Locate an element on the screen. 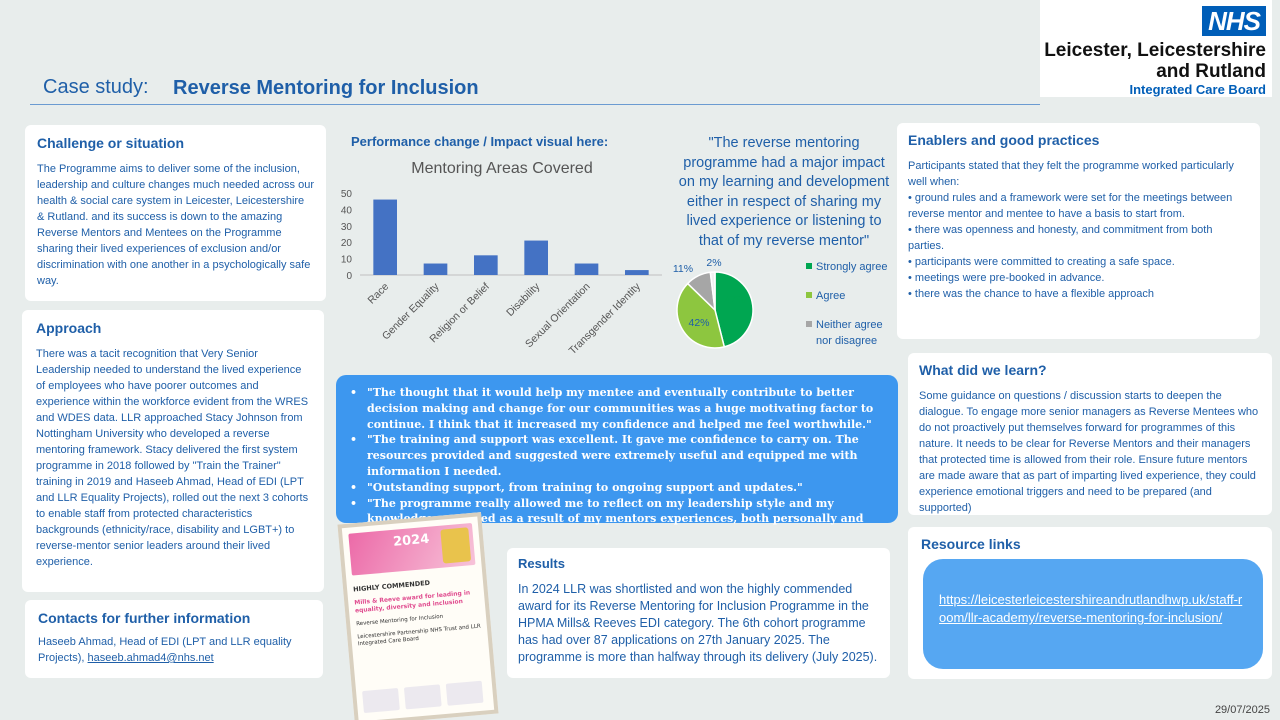  pie-data-label: 47% is located at coordinates (734, 300).